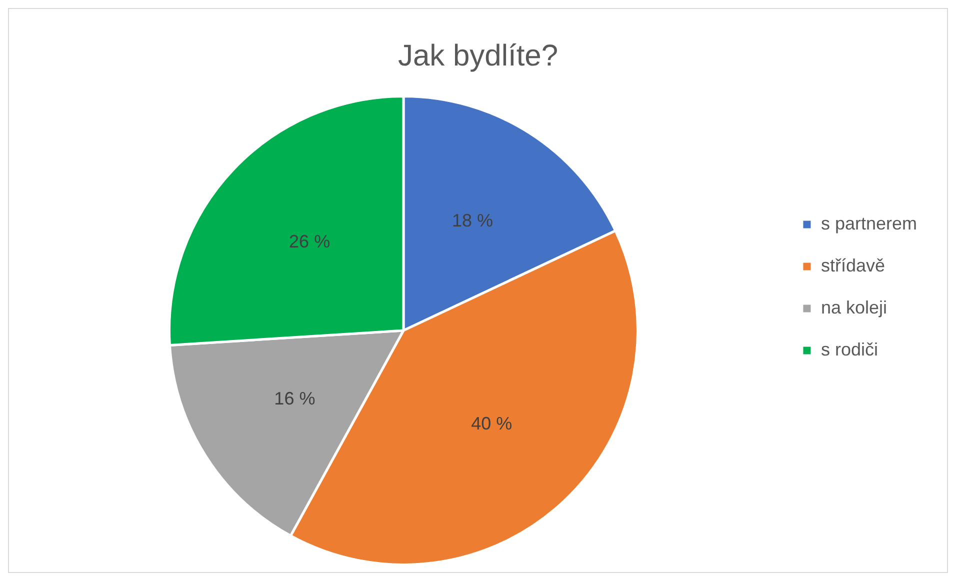 This screenshot has width=957, height=581. Describe the element at coordinates (869, 223) in the screenshot. I see `legend-label: s partnerem` at that location.